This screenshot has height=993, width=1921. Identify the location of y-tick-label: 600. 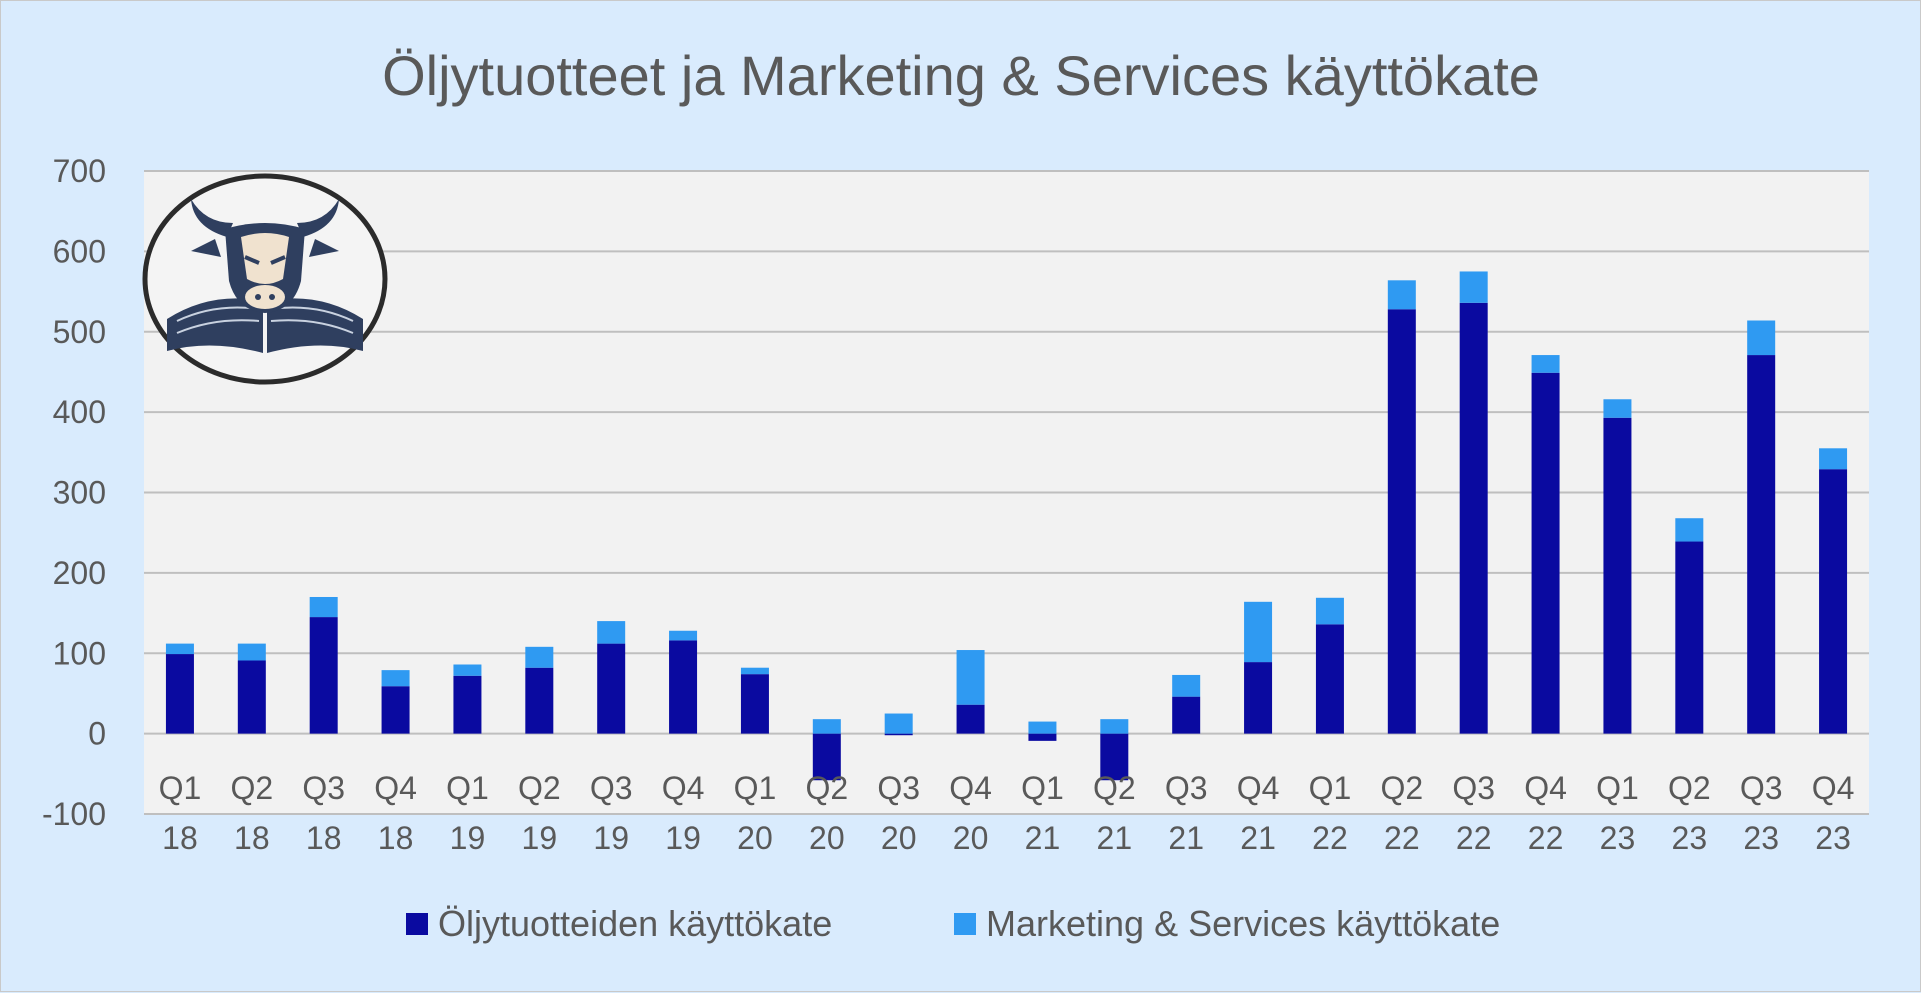
(79, 251).